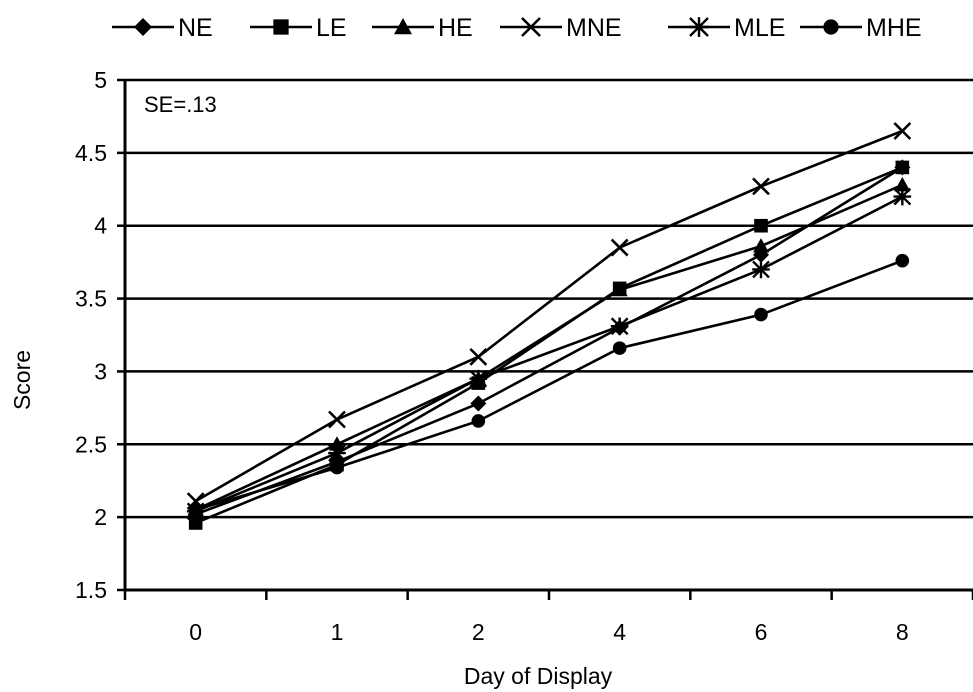 Image resolution: width=973 pixels, height=692 pixels. Describe the element at coordinates (761, 632) in the screenshot. I see `x-tick-label: 6` at that location.